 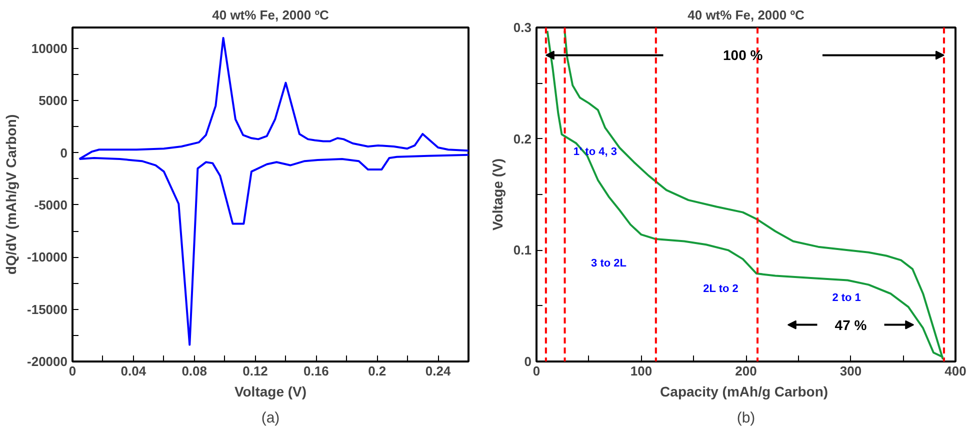 I want to click on x-tick-label: 300, so click(x=851, y=371).